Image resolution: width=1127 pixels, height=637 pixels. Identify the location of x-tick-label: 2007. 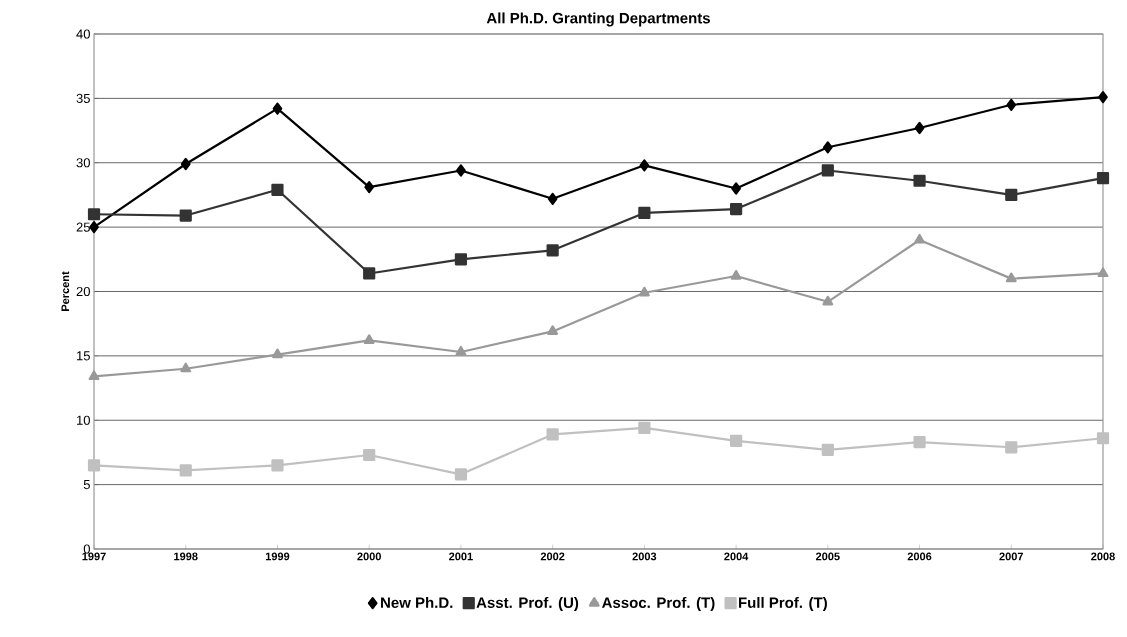
(1011, 556).